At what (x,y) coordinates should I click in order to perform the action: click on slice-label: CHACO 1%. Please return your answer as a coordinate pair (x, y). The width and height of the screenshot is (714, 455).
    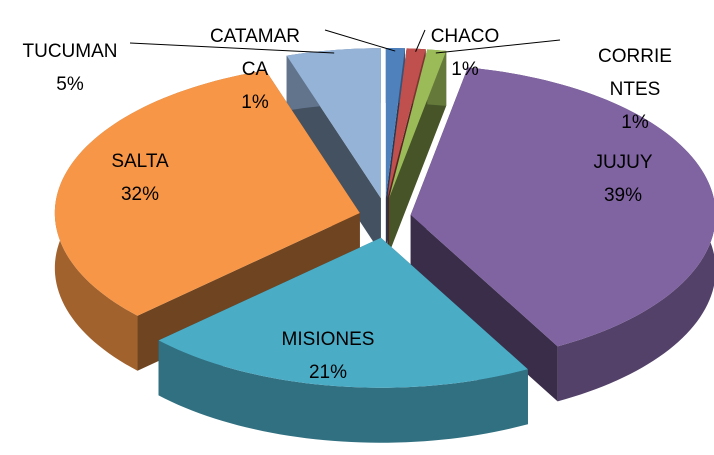
    Looking at the image, I should click on (465, 53).